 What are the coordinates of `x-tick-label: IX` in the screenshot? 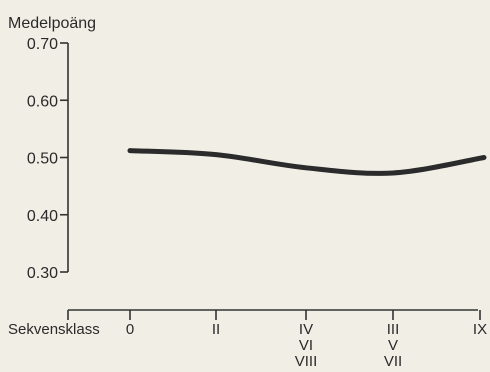 It's located at (480, 329).